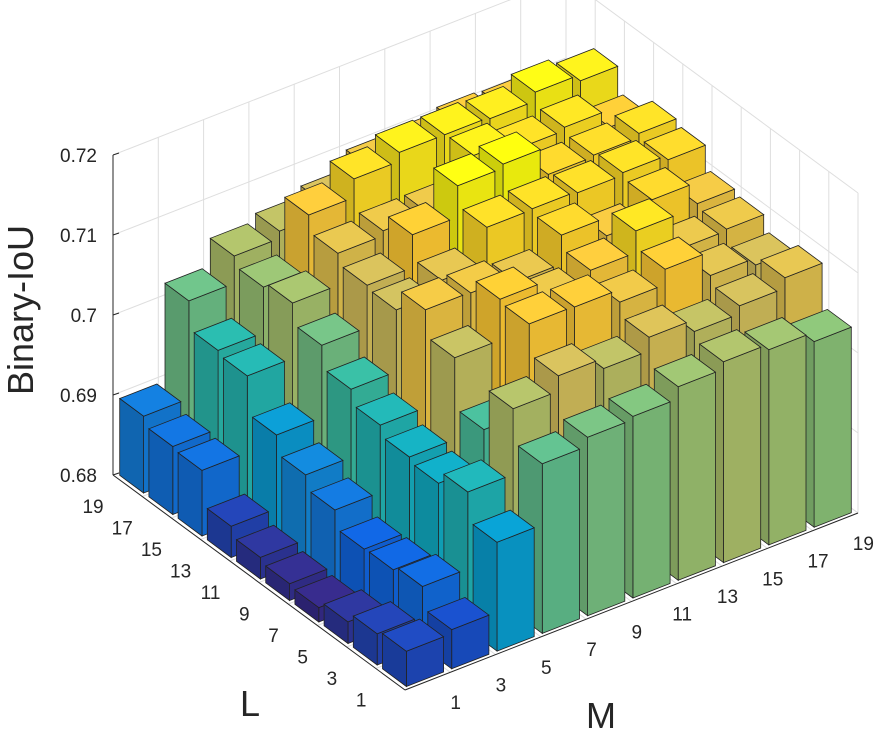  What do you see at coordinates (546, 668) in the screenshot?
I see `m-tick-label: 5` at bounding box center [546, 668].